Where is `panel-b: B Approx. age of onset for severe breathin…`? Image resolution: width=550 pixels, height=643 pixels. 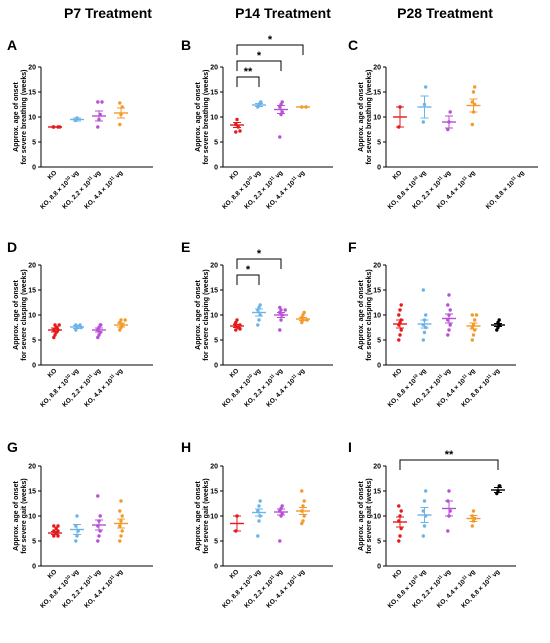
panel-b: B Approx. age of onset for severe breathin… is located at coordinates (257, 122).